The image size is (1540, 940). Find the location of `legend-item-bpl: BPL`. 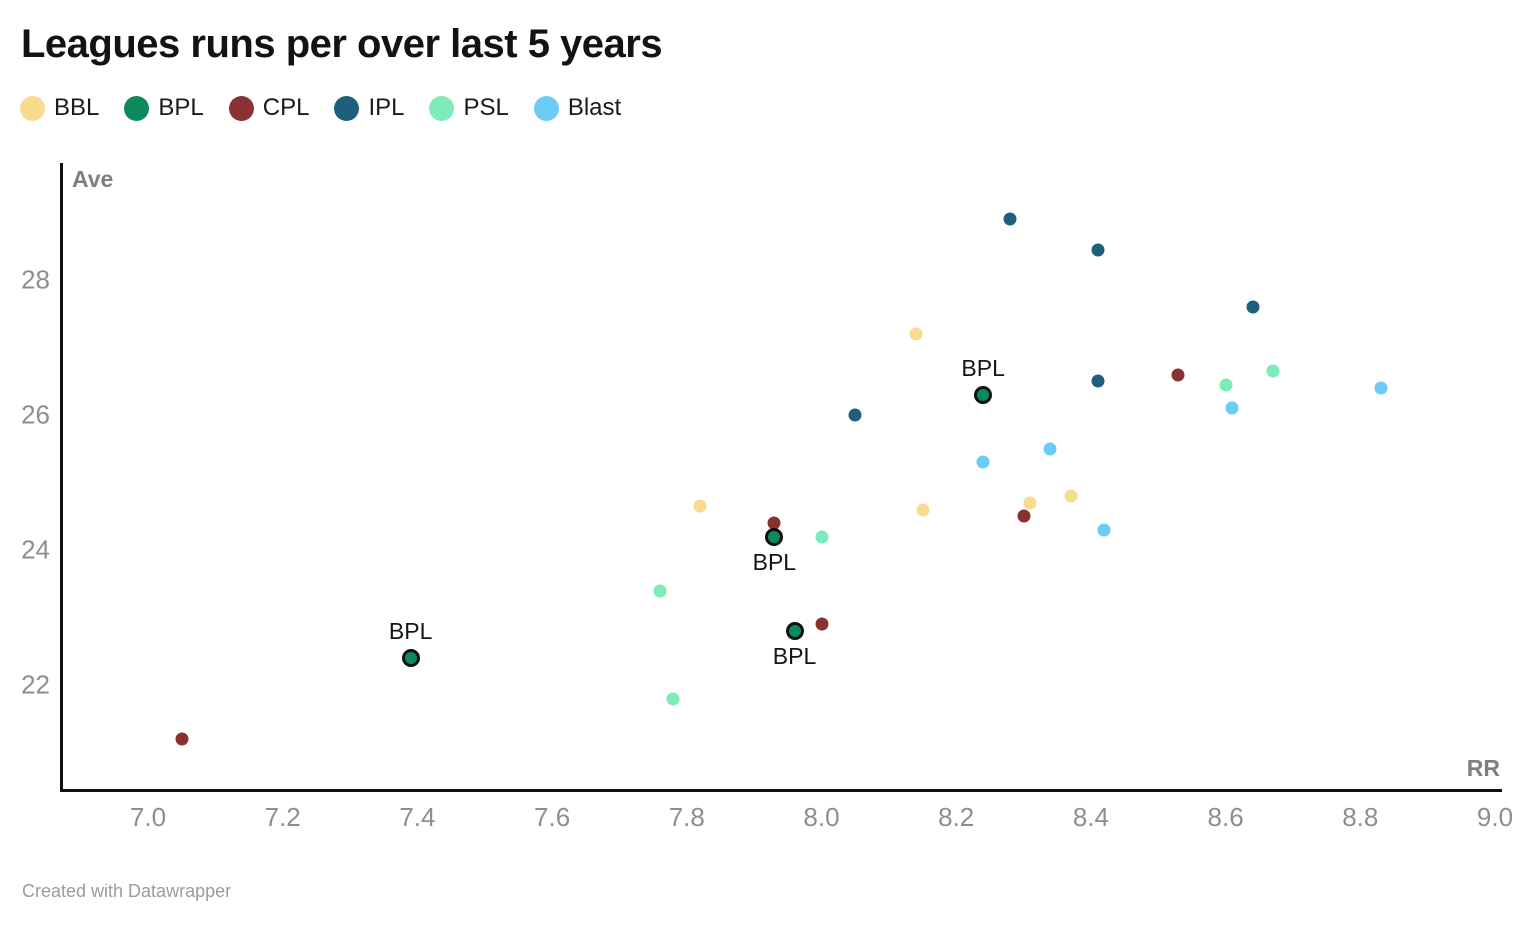

legend-item-bpl: BPL is located at coordinates (164, 108).